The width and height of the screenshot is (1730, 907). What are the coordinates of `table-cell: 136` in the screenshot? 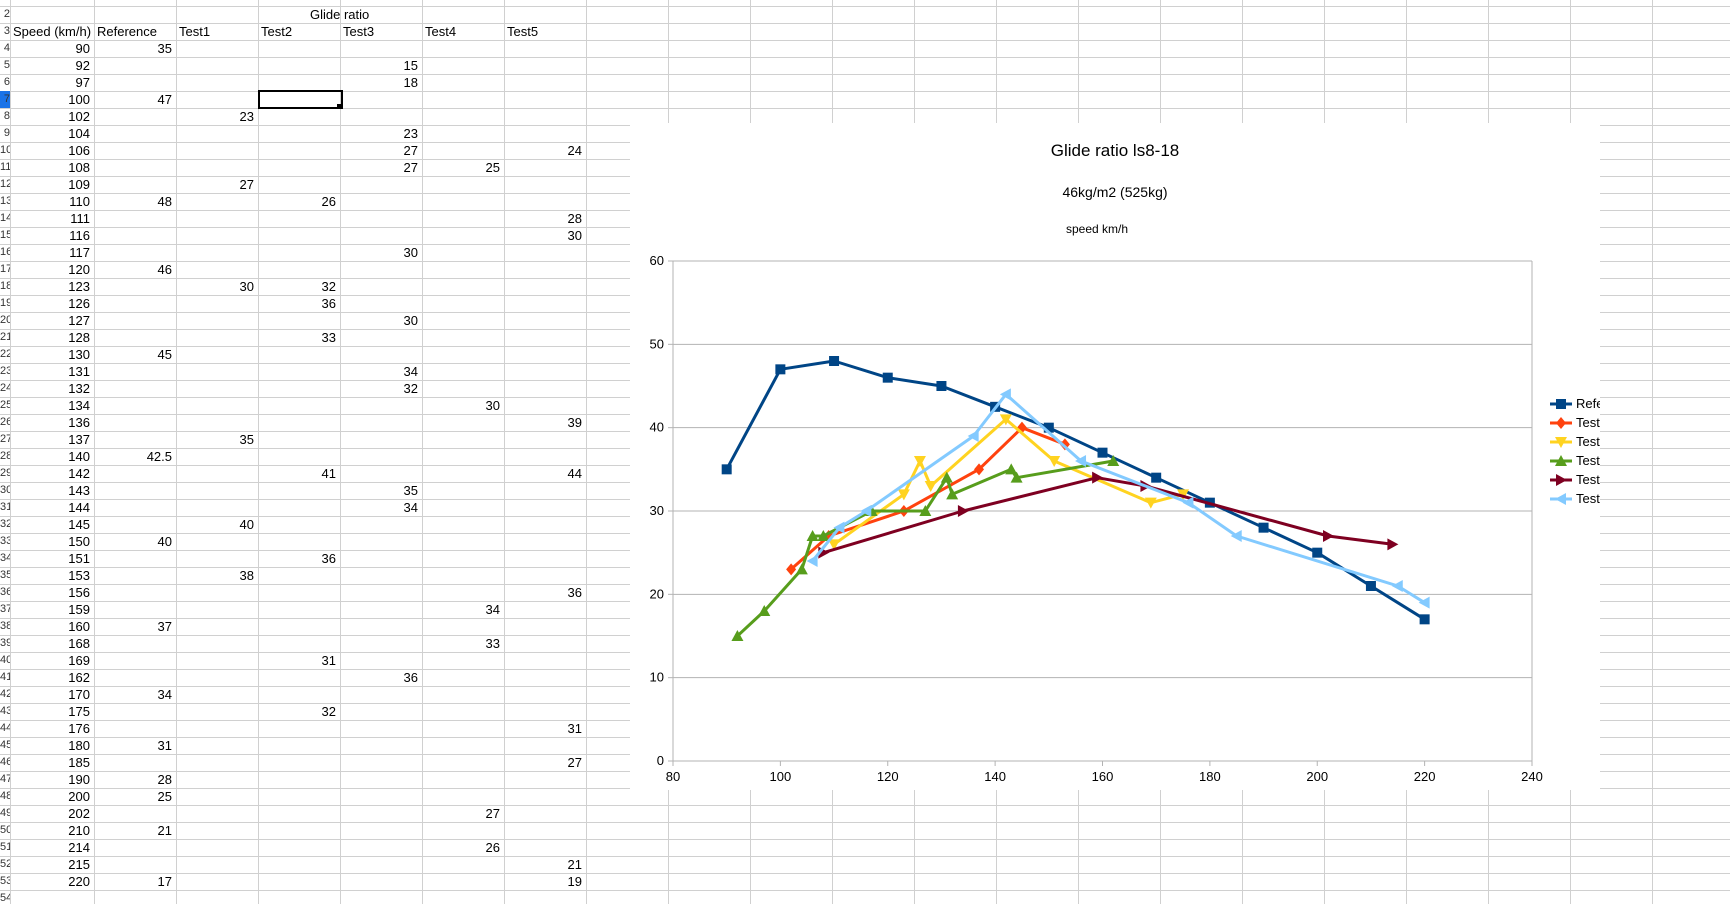 It's located at (79, 422).